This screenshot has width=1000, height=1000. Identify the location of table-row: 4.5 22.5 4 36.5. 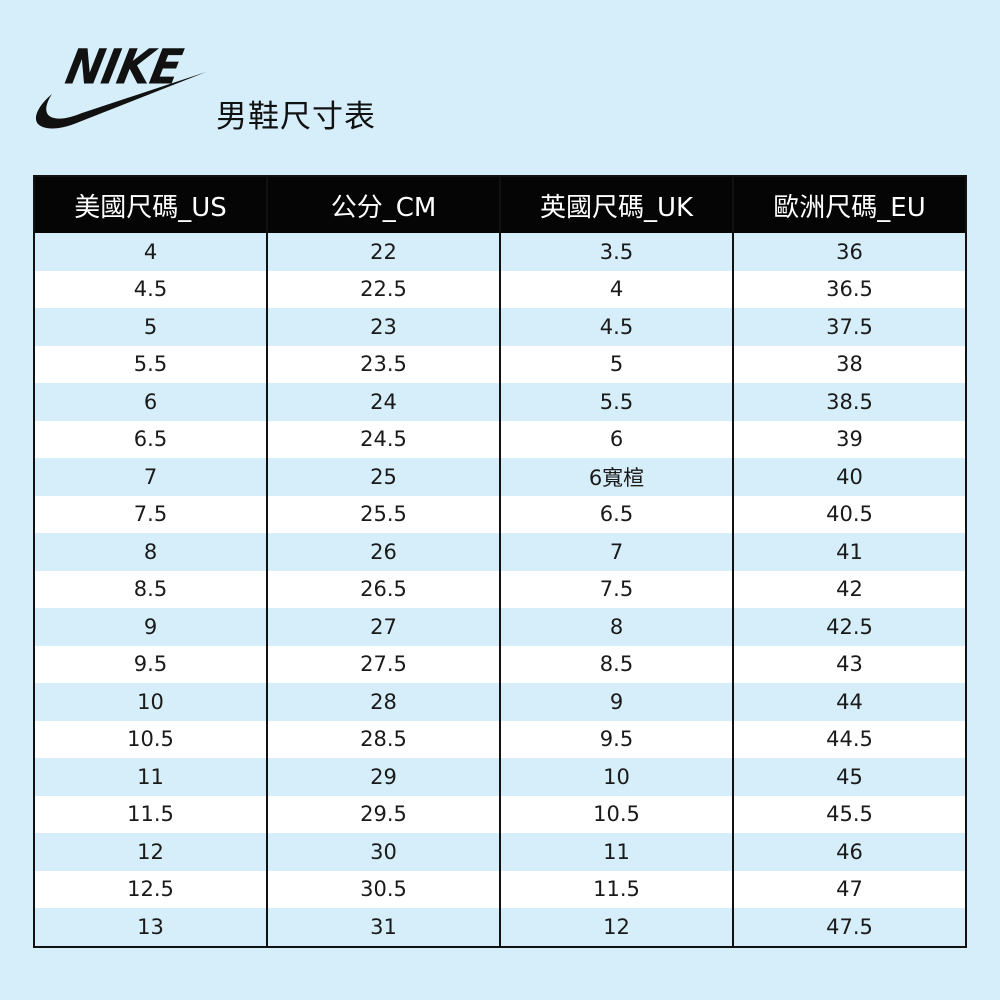
(500, 289).